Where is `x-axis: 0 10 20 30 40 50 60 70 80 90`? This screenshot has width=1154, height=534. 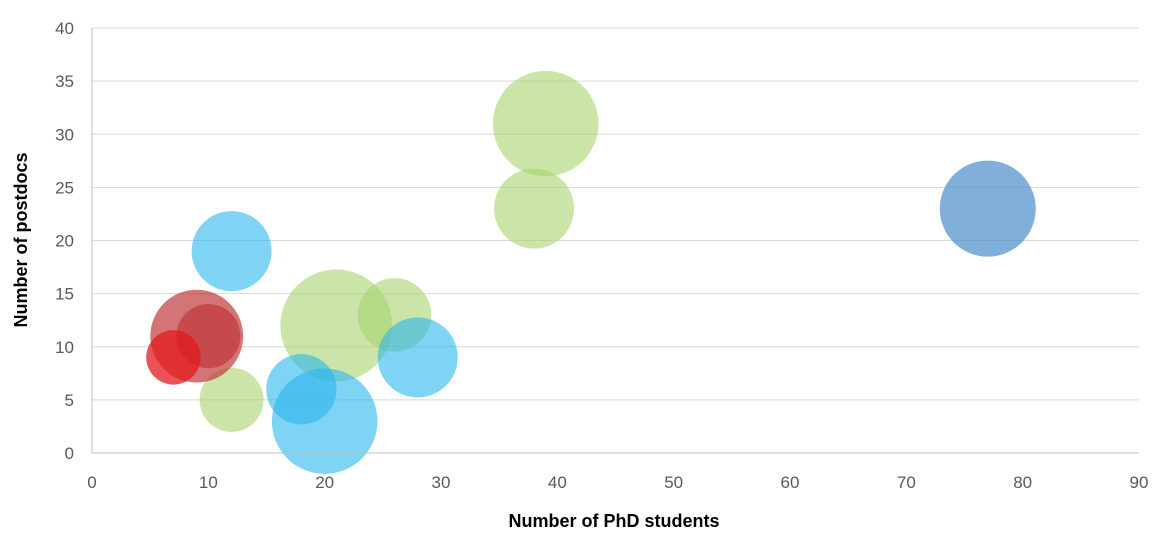
x-axis: 0 10 20 30 40 50 60 70 80 90 is located at coordinates (618, 472).